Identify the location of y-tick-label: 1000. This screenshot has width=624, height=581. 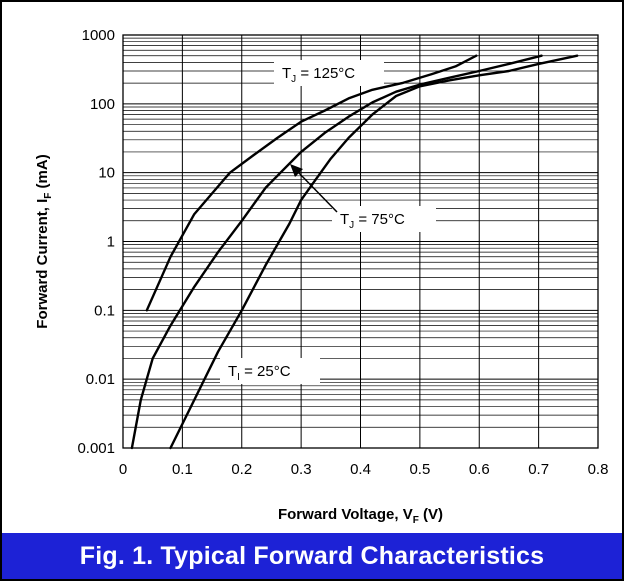
(98, 35).